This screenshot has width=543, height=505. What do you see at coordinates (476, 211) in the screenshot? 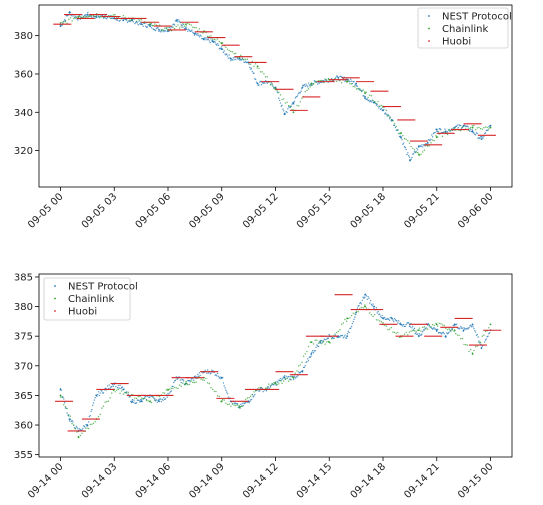
I see `x-tick-label: 09-06 00` at bounding box center [476, 211].